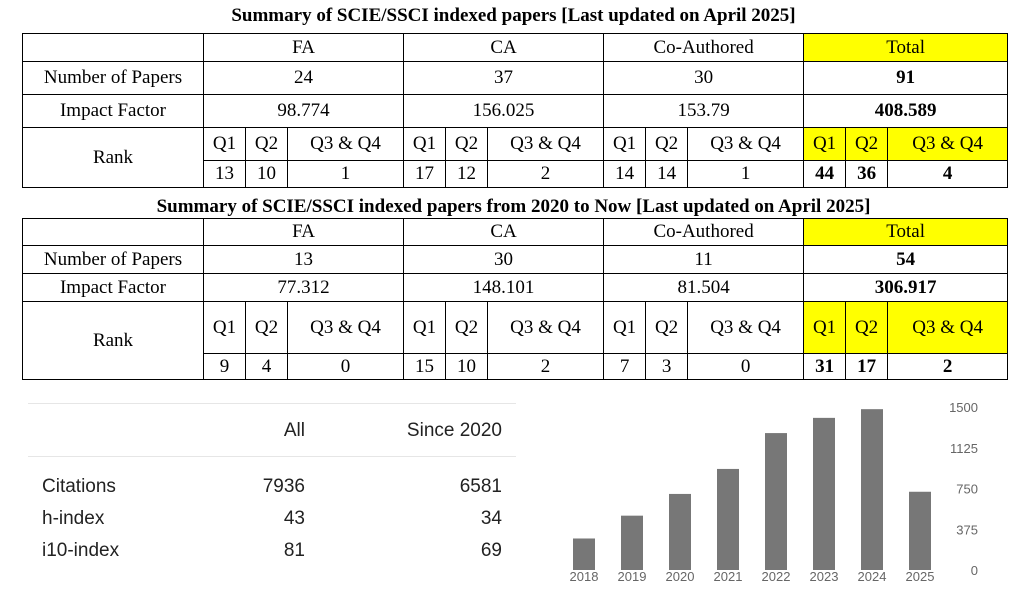 This screenshot has width=1027, height=592. What do you see at coordinates (625, 366) in the screenshot?
I see `rank-value: 7` at bounding box center [625, 366].